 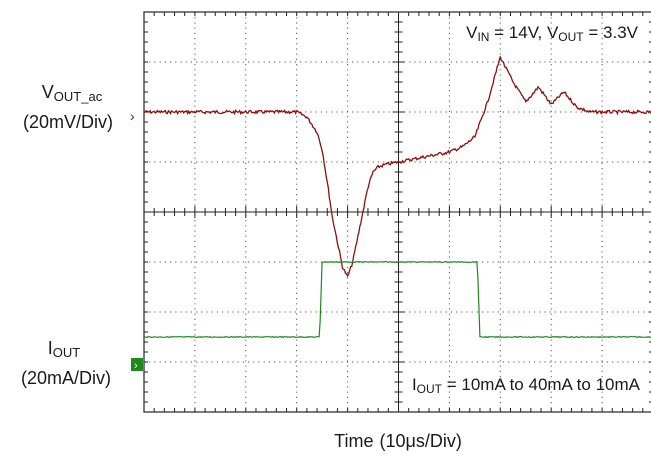 What do you see at coordinates (397, 299) in the screenshot?
I see `iout-trace` at bounding box center [397, 299].